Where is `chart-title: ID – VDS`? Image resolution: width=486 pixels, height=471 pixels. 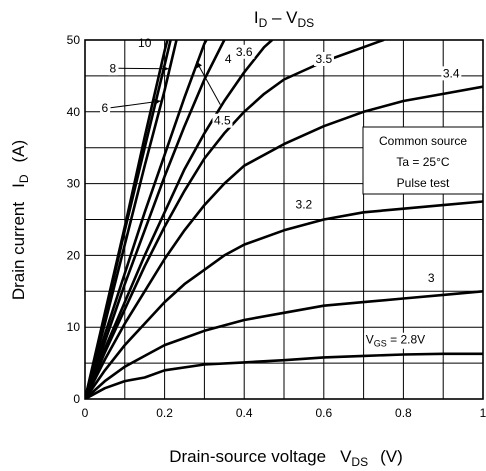 chart-title: ID – VDS is located at coordinates (284, 19).